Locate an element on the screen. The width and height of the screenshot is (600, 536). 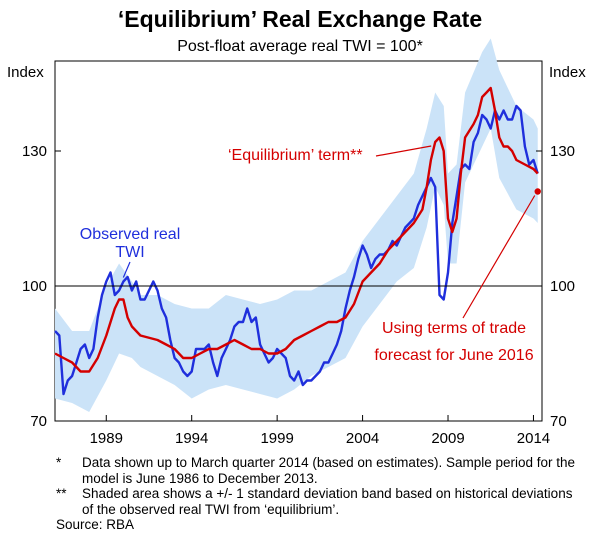
x-tick-label: 2009 is located at coordinates (447, 438).